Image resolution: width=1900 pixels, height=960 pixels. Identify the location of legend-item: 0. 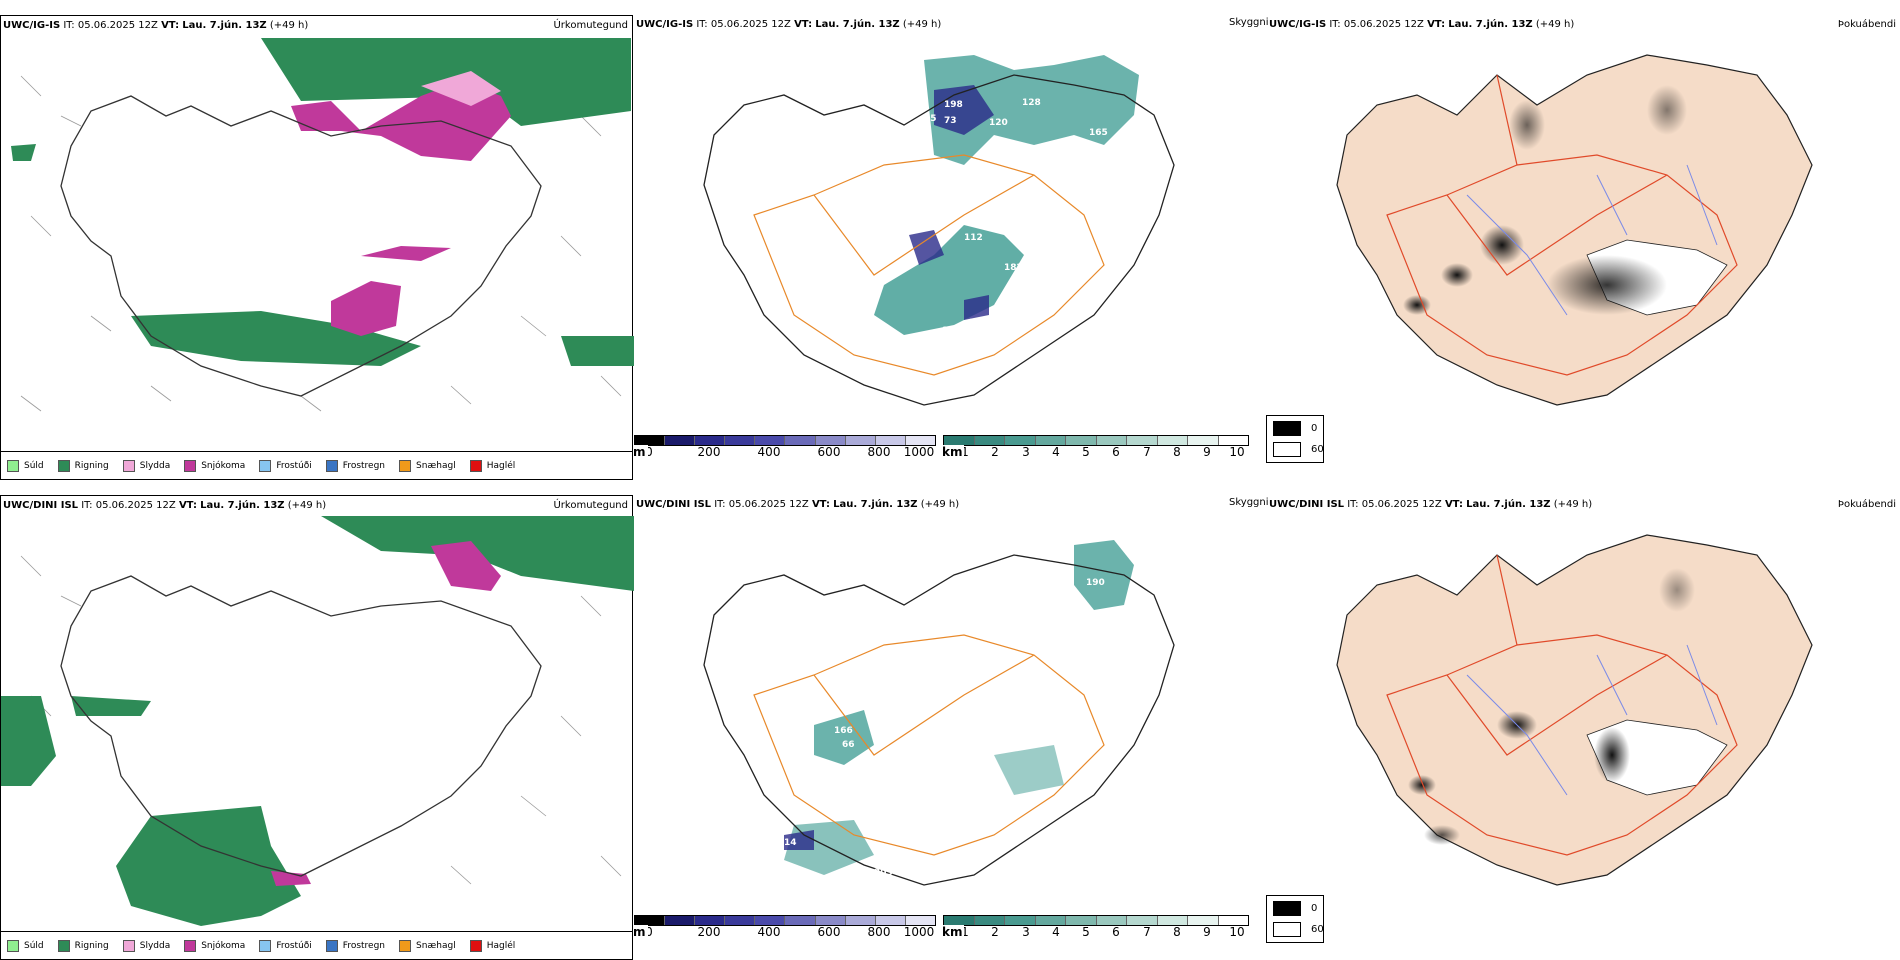
(1295, 908).